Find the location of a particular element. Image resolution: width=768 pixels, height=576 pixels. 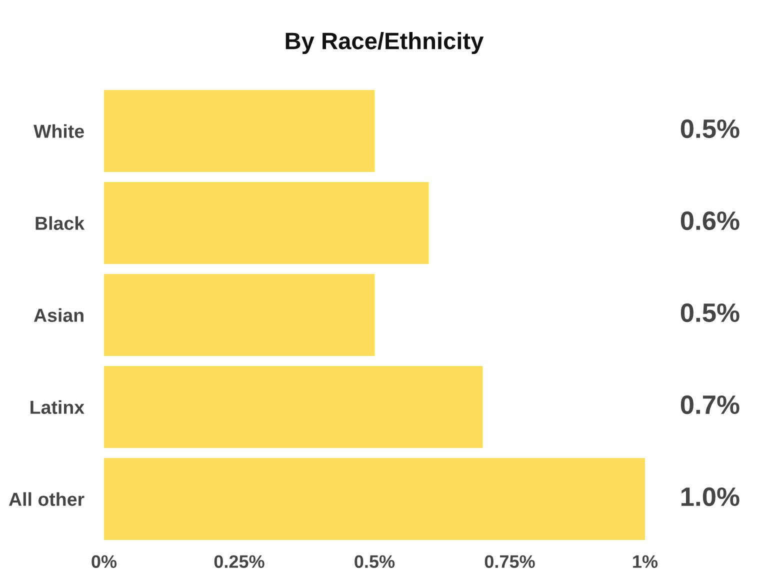

chart-title: By Race/Ethnicity is located at coordinates (385, 43).